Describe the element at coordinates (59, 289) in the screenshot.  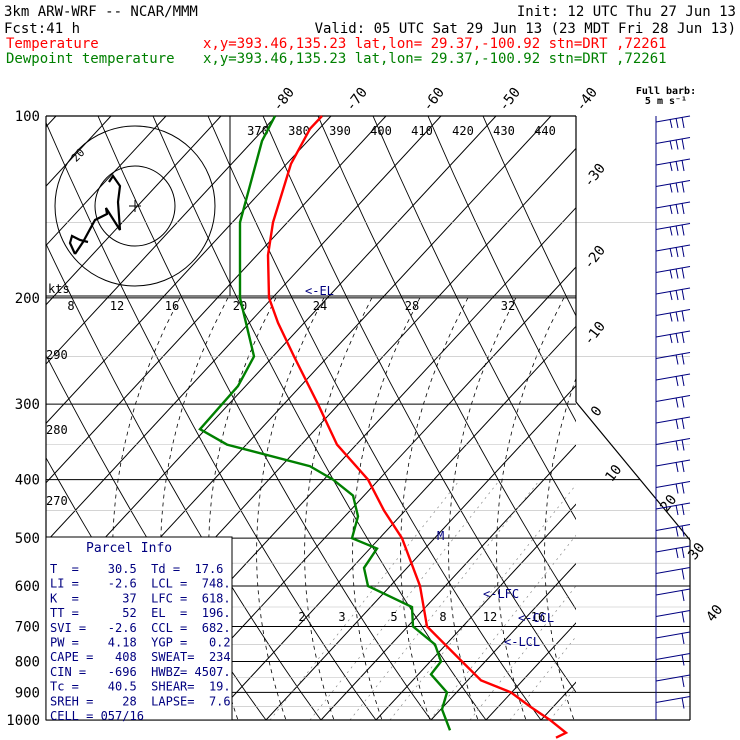
I see `hodograph-units: kts` at that location.